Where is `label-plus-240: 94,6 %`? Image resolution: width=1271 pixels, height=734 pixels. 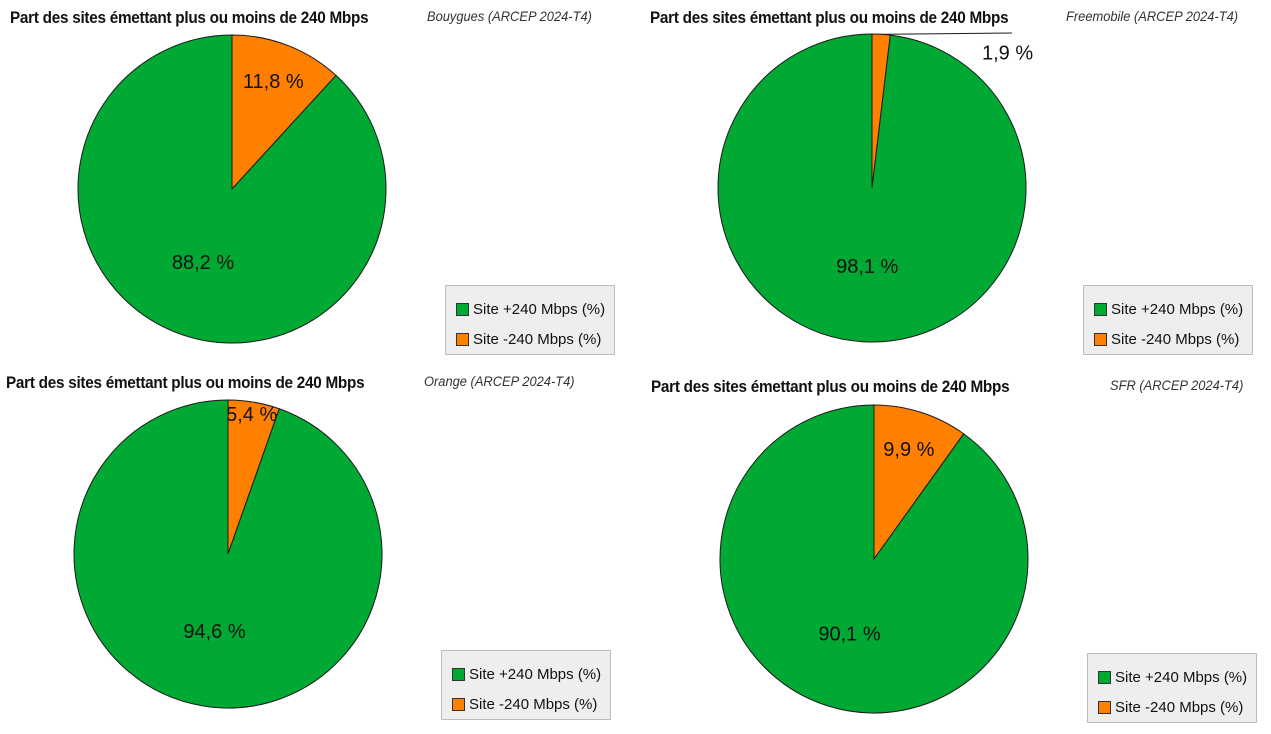
label-plus-240: 94,6 % is located at coordinates (214, 632).